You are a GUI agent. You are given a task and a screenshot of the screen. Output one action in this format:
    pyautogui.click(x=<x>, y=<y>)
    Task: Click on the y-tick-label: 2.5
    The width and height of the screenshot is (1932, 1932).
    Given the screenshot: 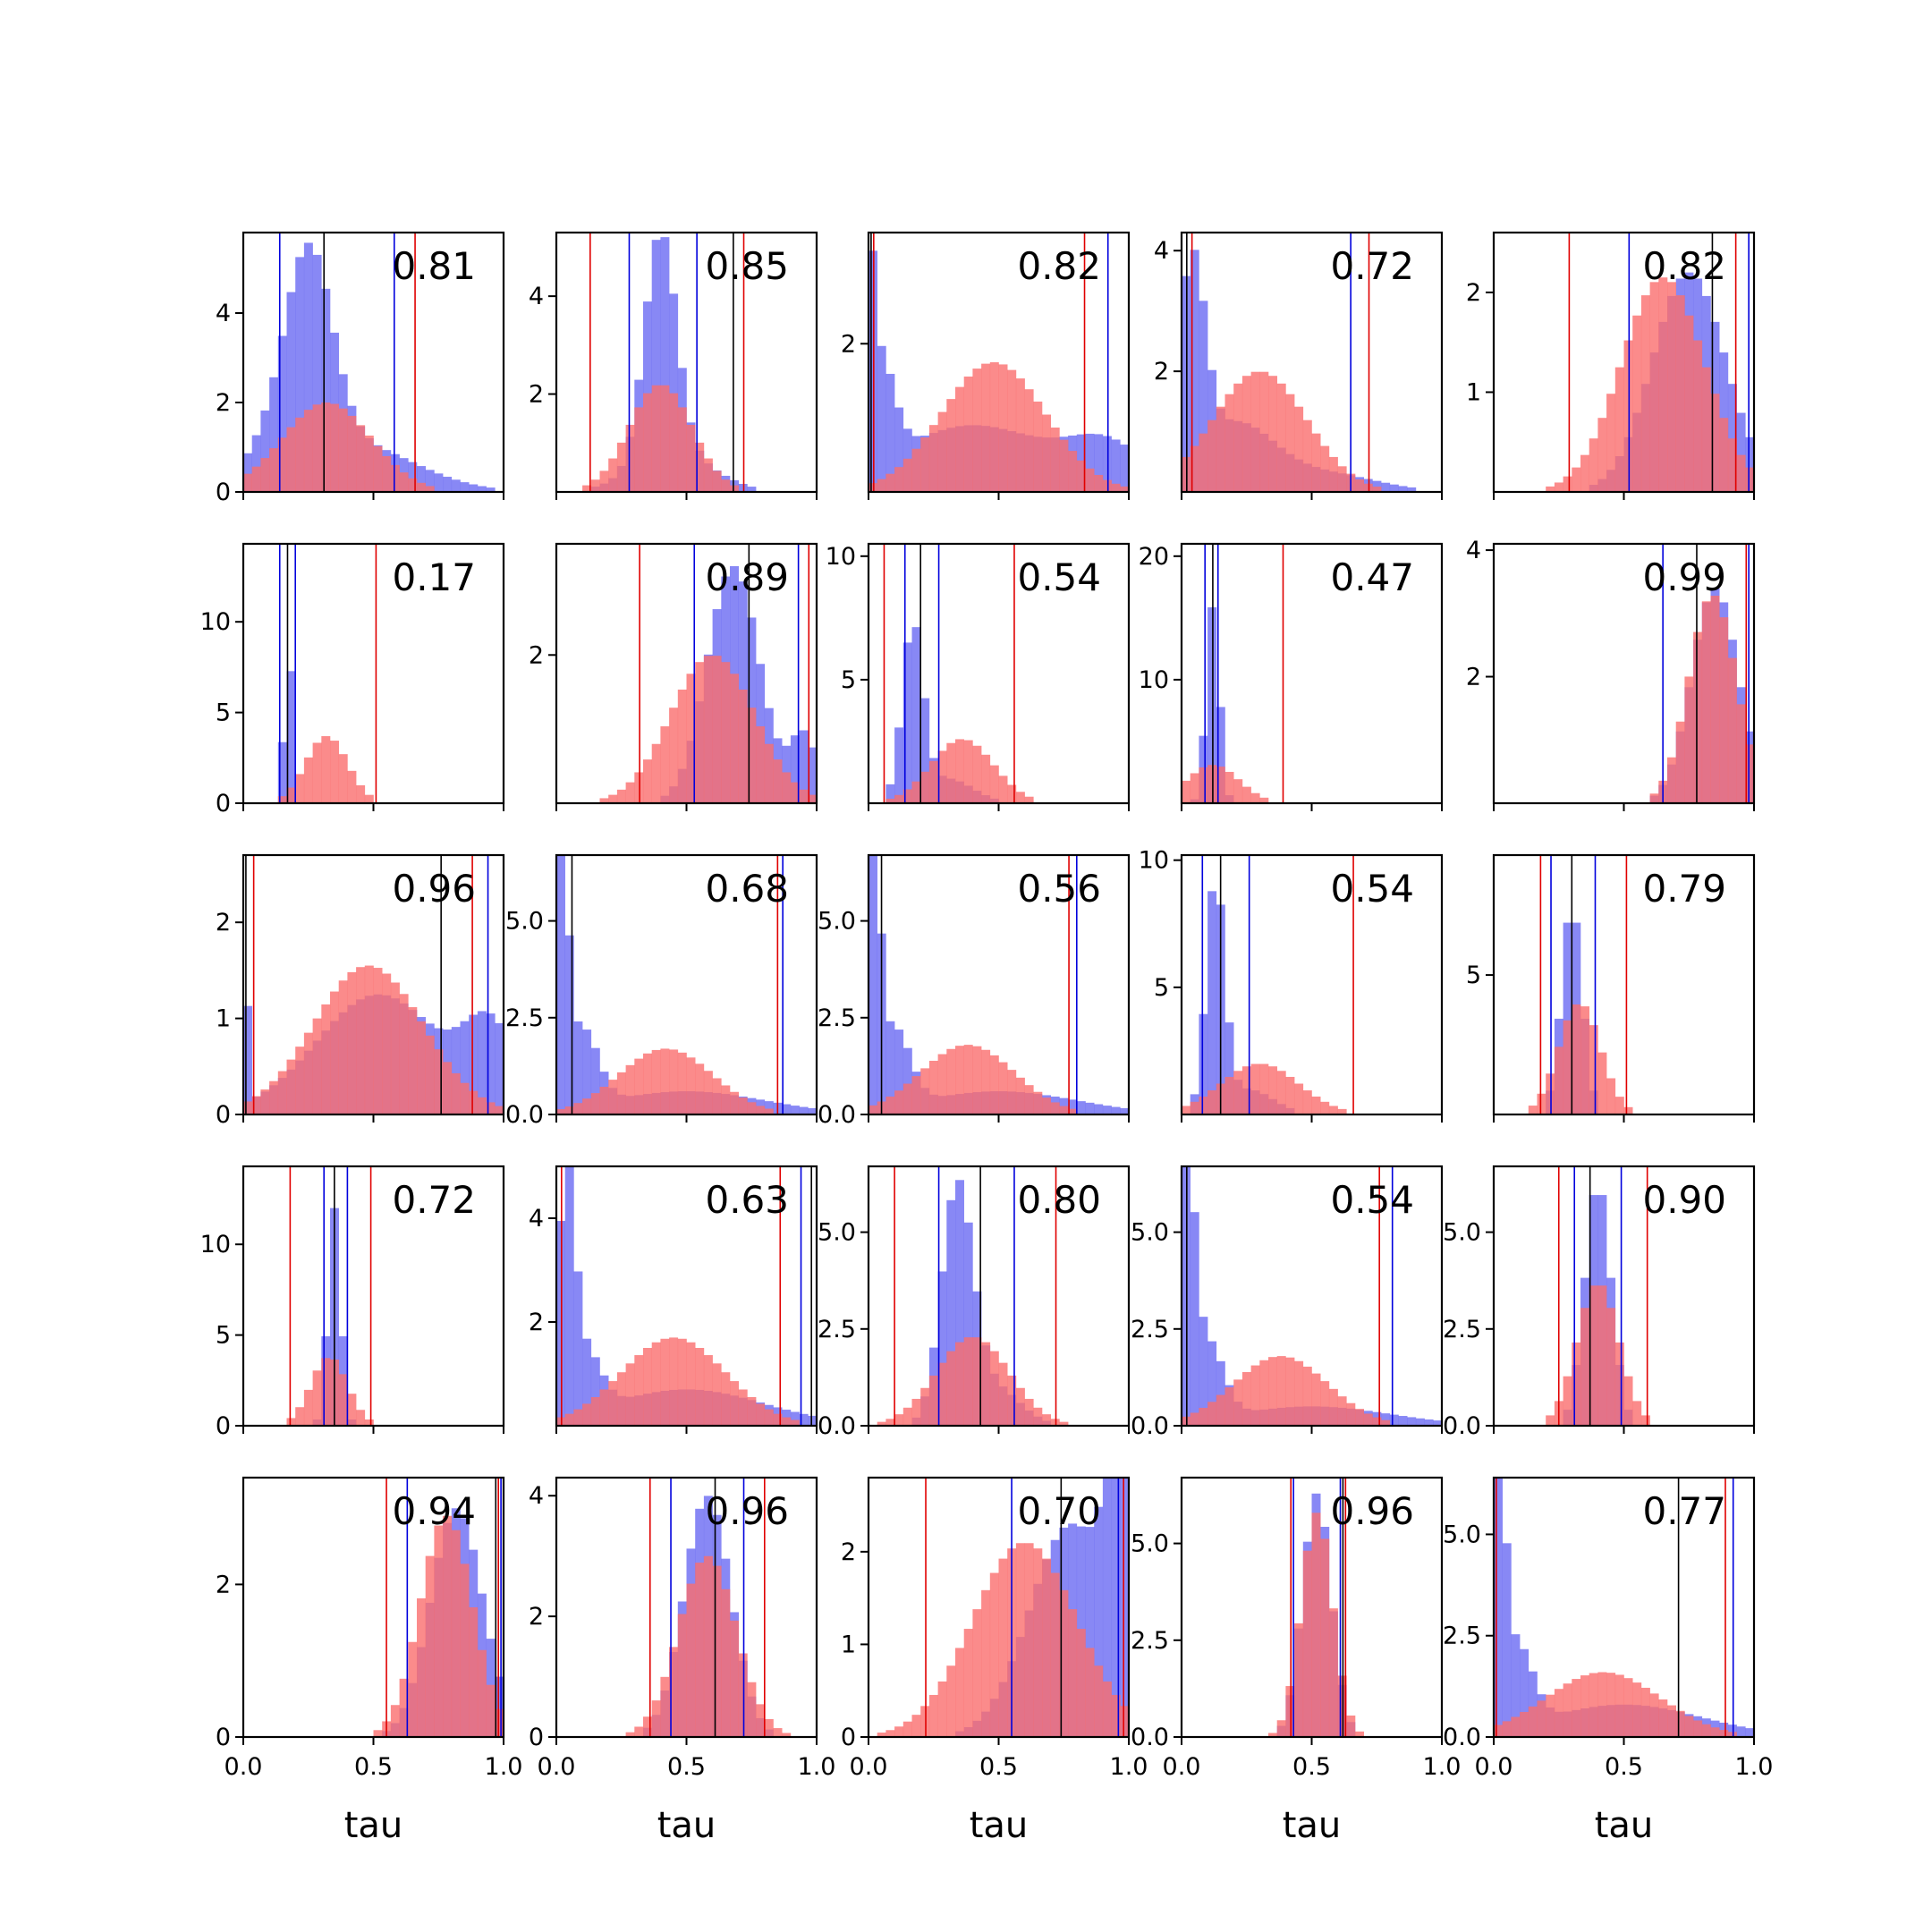 What is the action you would take?
    pyautogui.click(x=1462, y=1636)
    